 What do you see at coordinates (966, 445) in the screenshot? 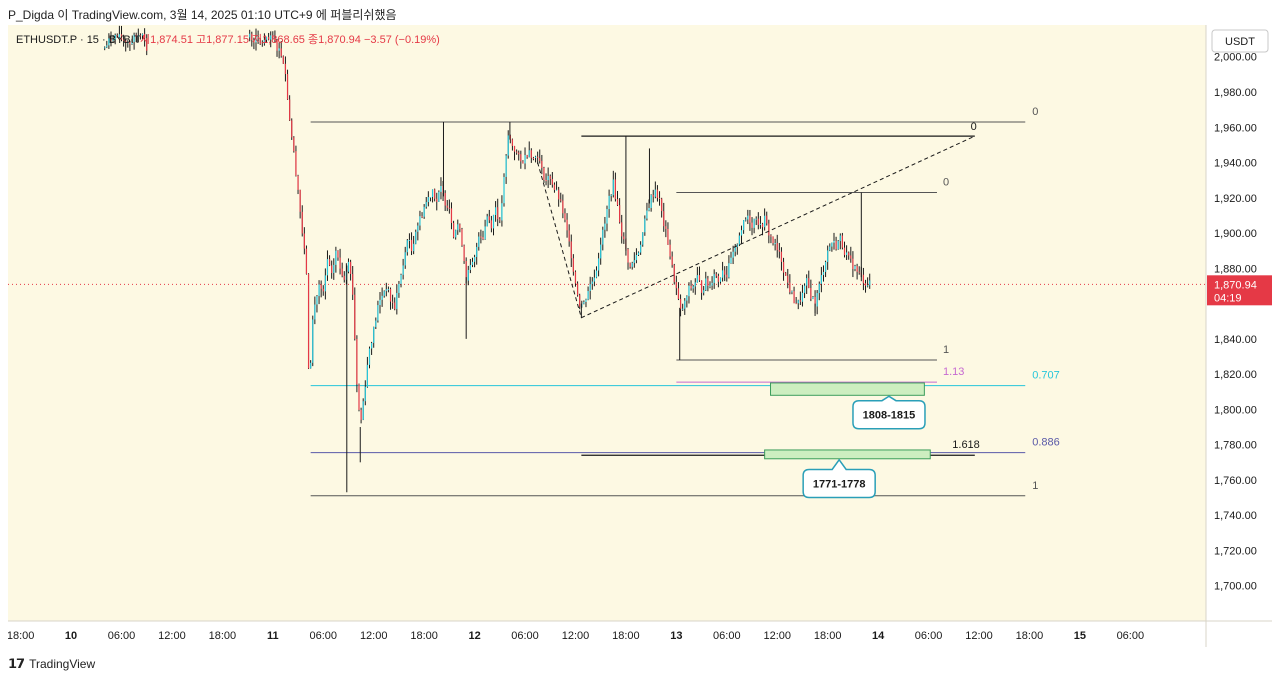
I see `horizontal-line-lower-label: 1.618` at bounding box center [966, 445].